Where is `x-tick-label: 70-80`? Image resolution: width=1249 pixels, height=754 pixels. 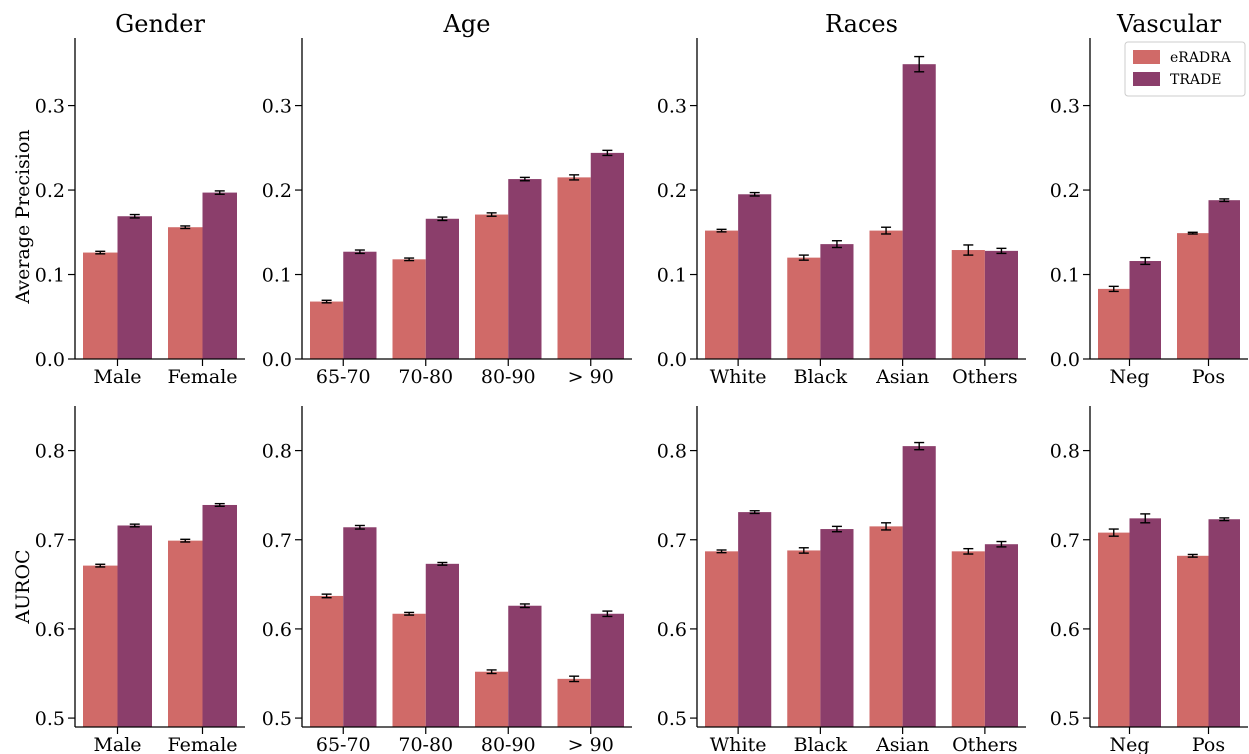 x-tick-label: 70-80 is located at coordinates (425, 377).